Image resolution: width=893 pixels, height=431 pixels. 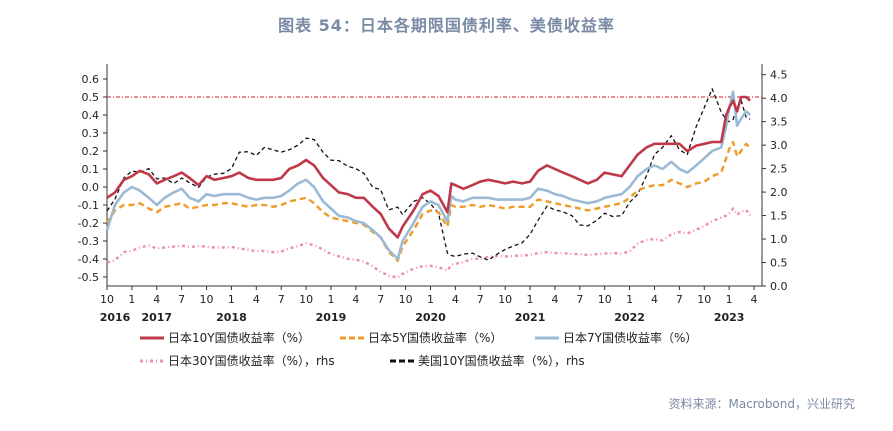 What do you see at coordinates (446, 25) in the screenshot?
I see `chart-title: 图表 54：日本各期限国债利率、美债收益率` at bounding box center [446, 25].